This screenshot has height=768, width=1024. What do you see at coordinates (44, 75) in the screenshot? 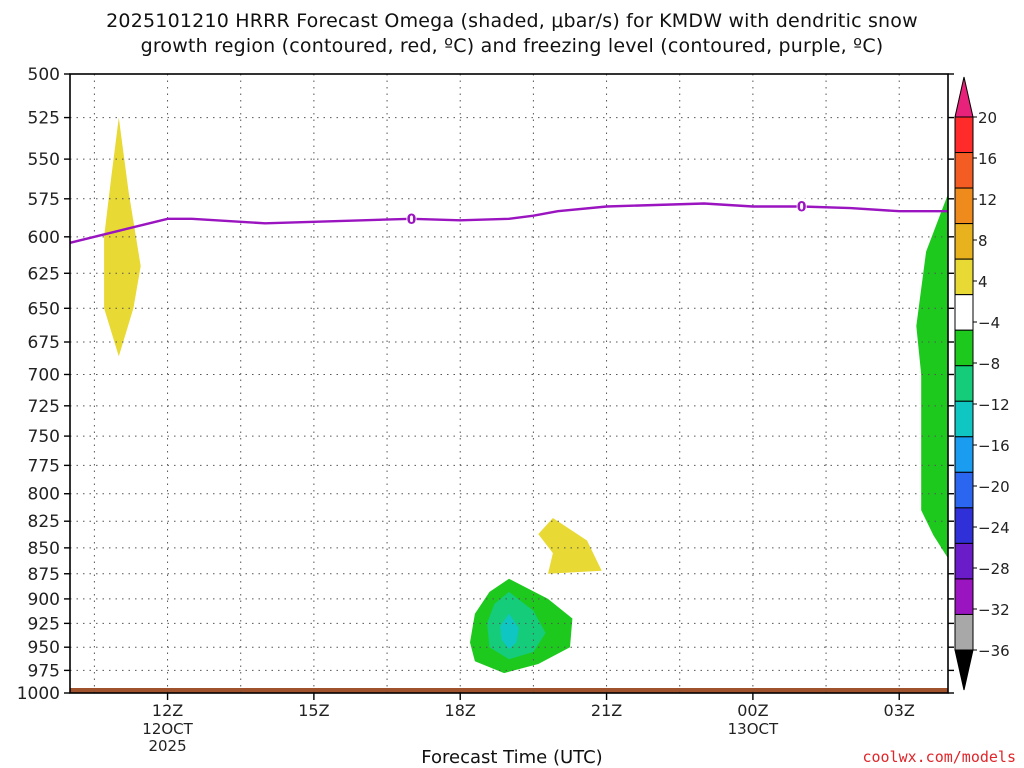
I see `y-tick-label-500: 500` at bounding box center [44, 75].